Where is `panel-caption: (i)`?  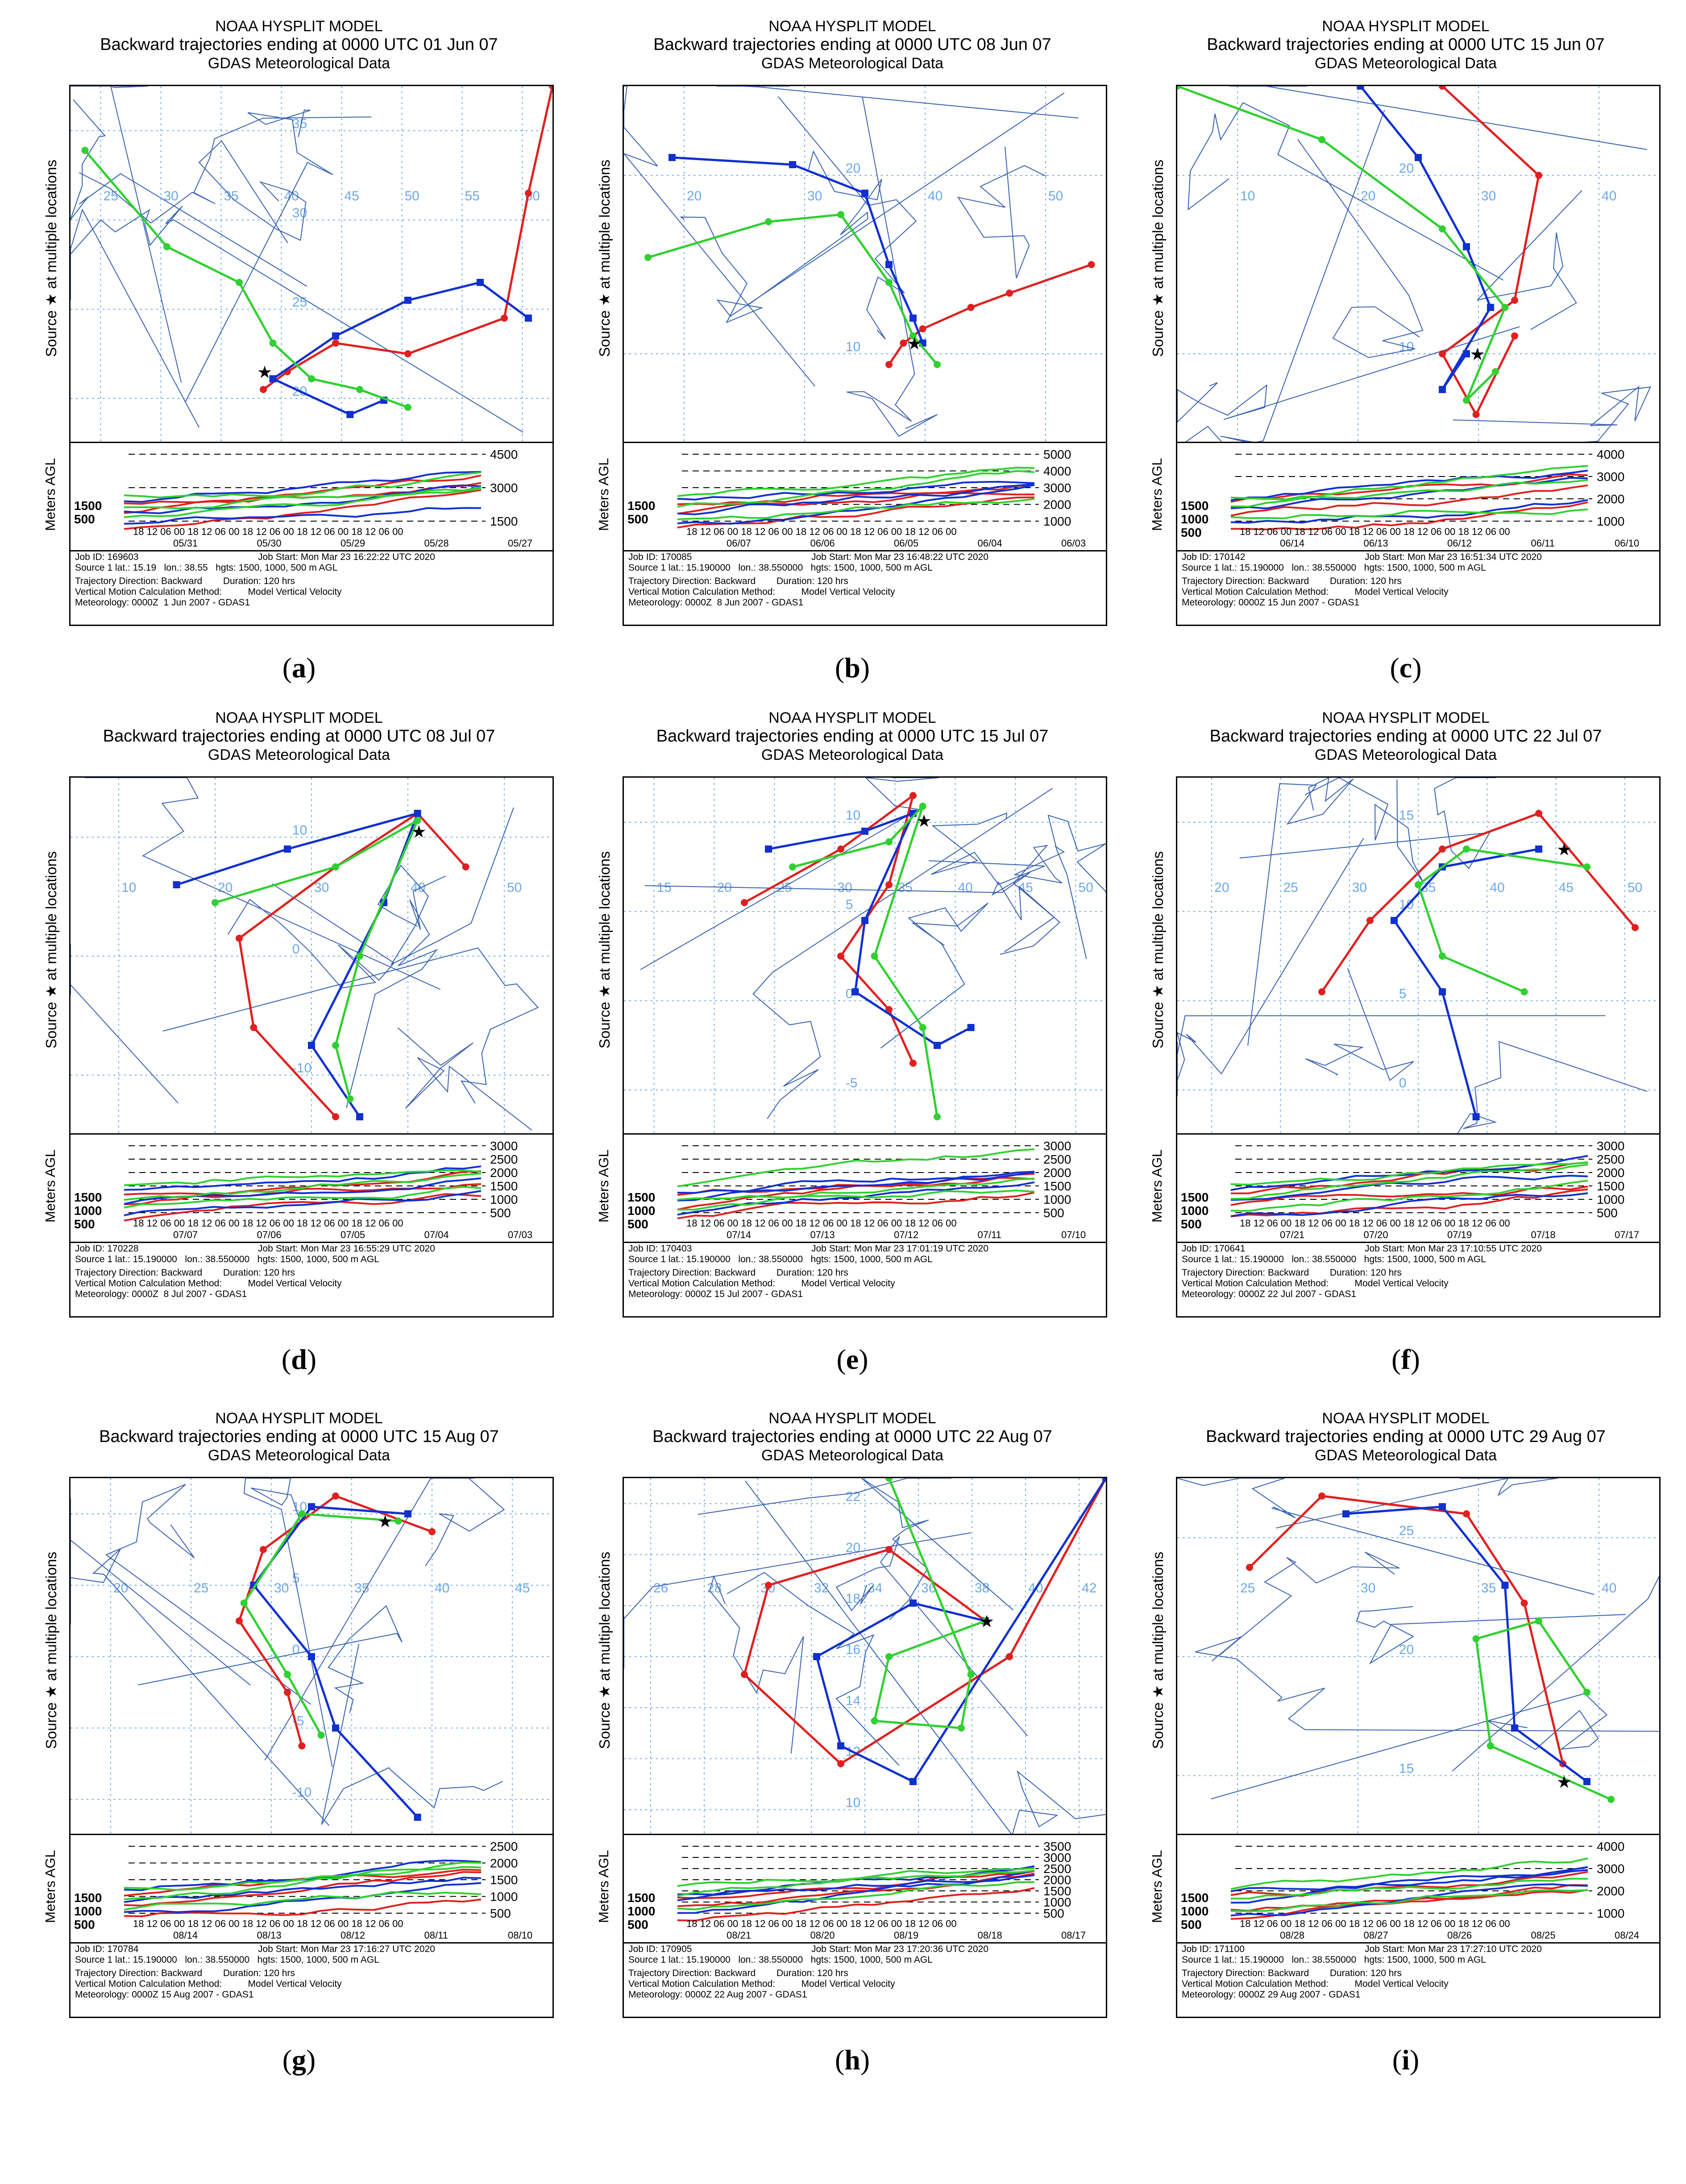 panel-caption: (i) is located at coordinates (1406, 2060).